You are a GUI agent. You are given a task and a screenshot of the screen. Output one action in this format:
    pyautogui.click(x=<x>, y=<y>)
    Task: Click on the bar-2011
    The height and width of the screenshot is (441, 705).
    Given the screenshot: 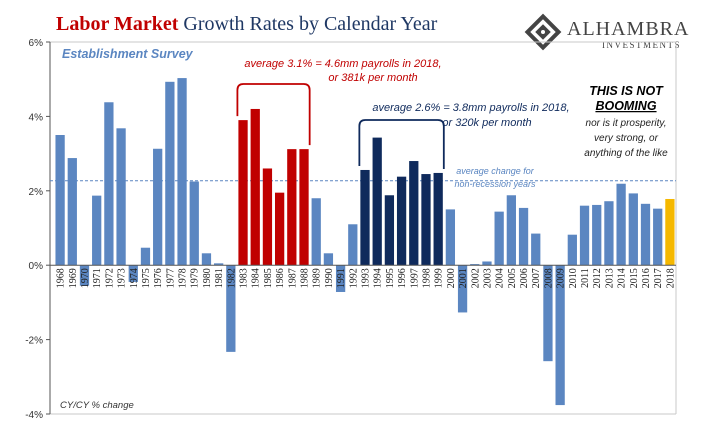 What is the action you would take?
    pyautogui.click(x=584, y=235)
    